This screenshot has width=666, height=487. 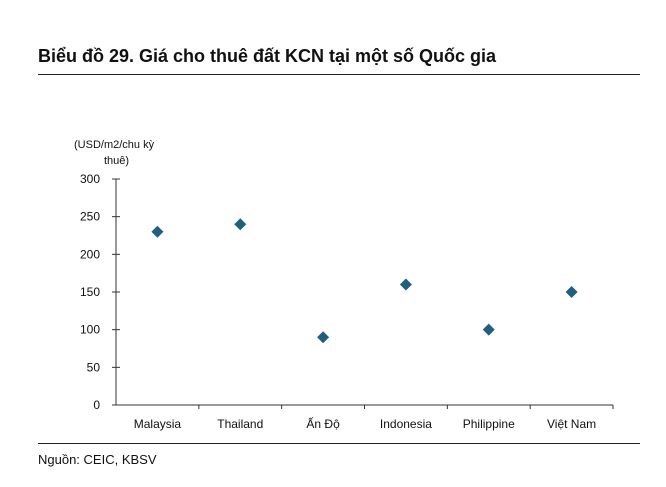 I want to click on title-divider, so click(x=339, y=74).